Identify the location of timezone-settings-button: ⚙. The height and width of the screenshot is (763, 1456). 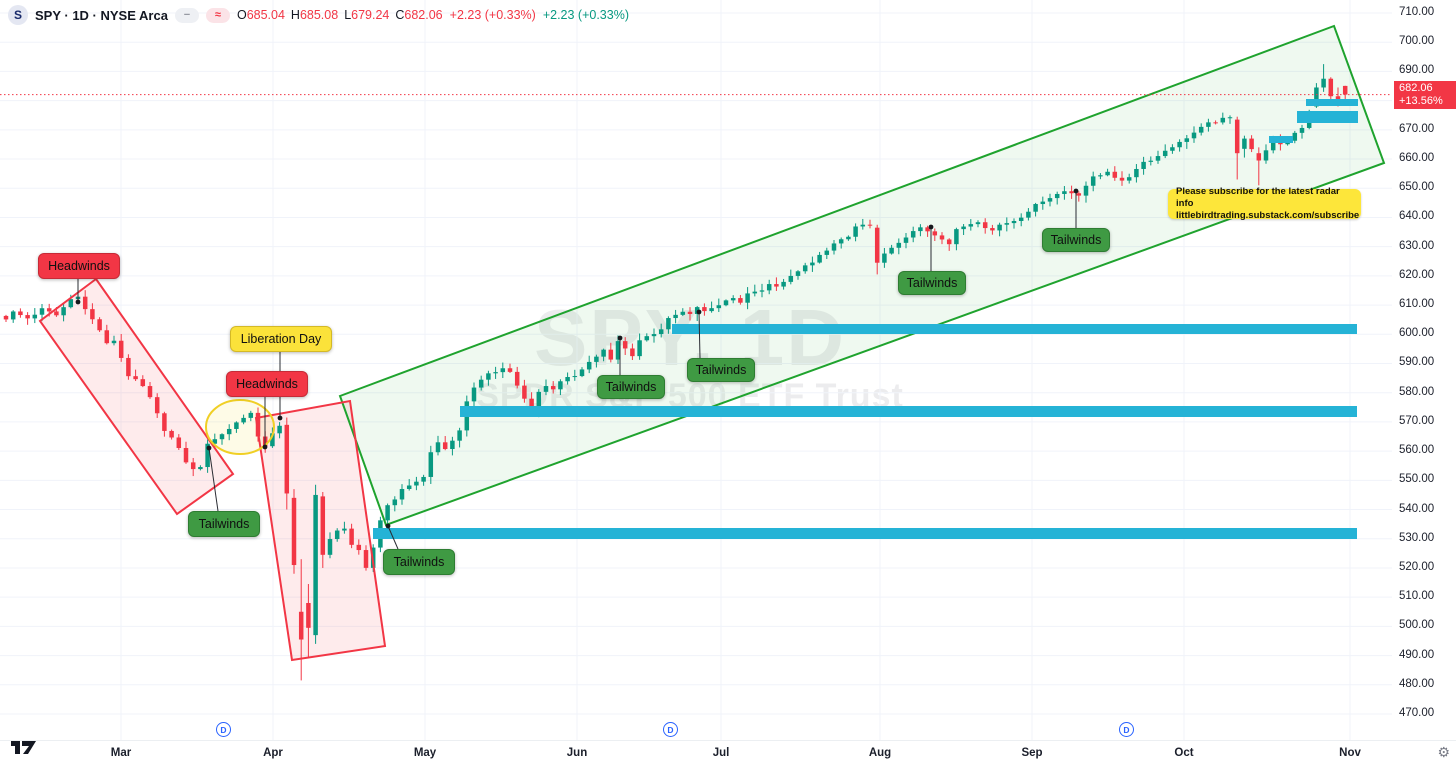
(1443, 752).